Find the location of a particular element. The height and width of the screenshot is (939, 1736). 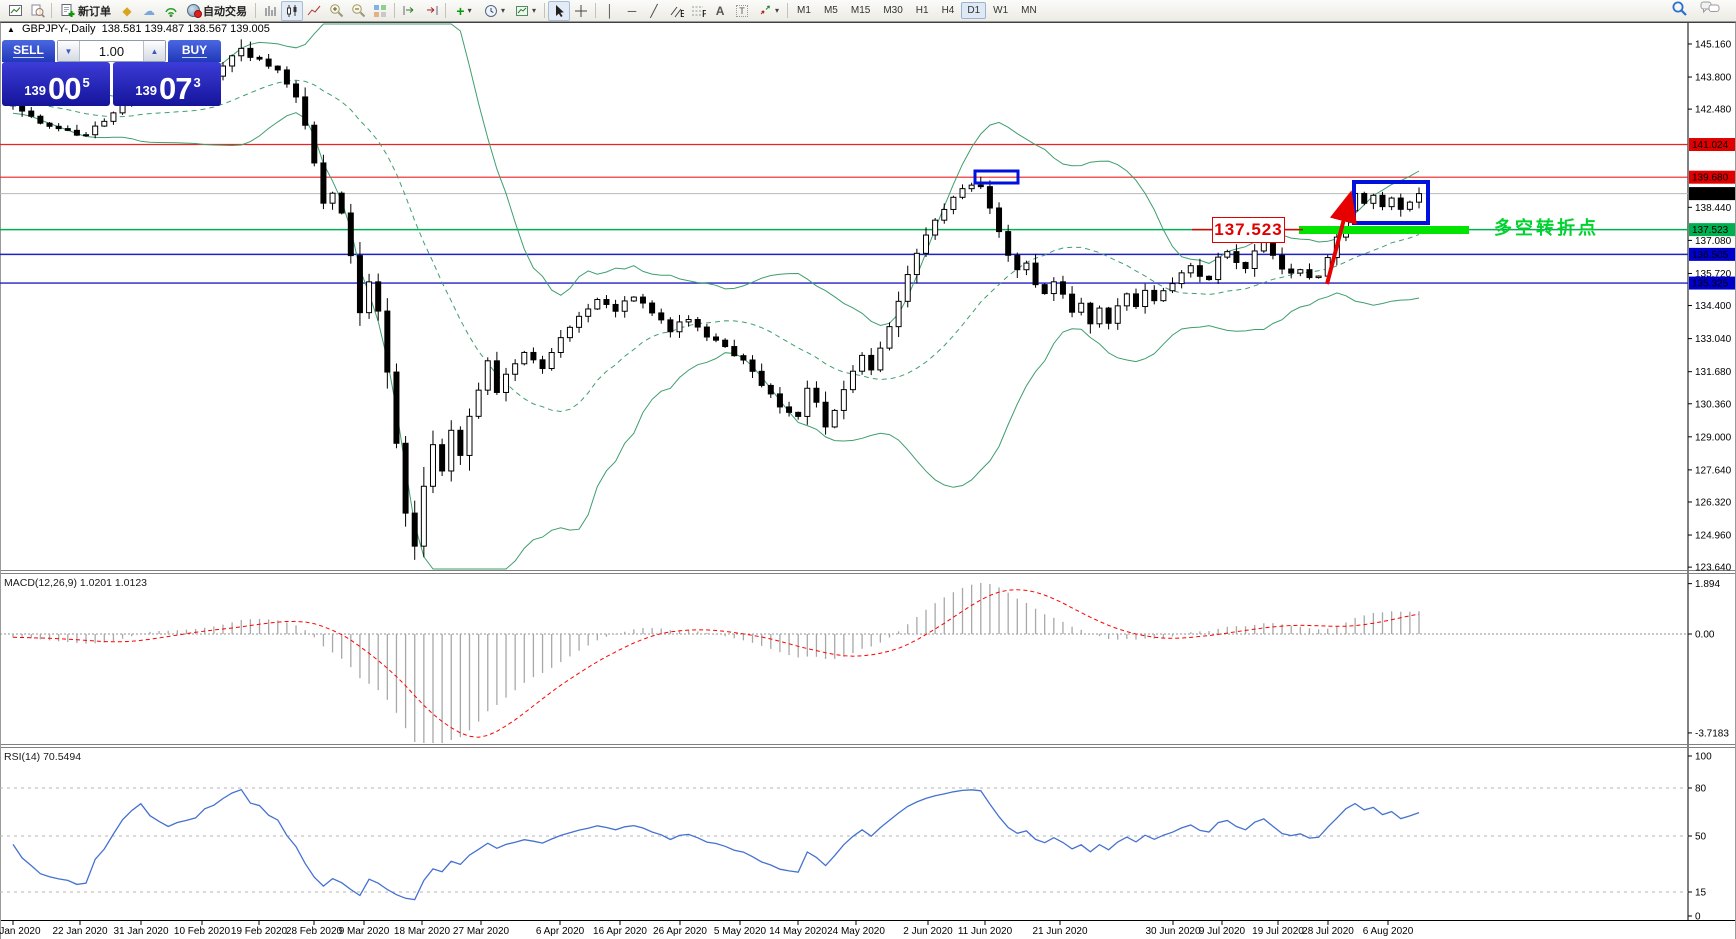

timeframe-button-M30: M30 is located at coordinates (893, 10).